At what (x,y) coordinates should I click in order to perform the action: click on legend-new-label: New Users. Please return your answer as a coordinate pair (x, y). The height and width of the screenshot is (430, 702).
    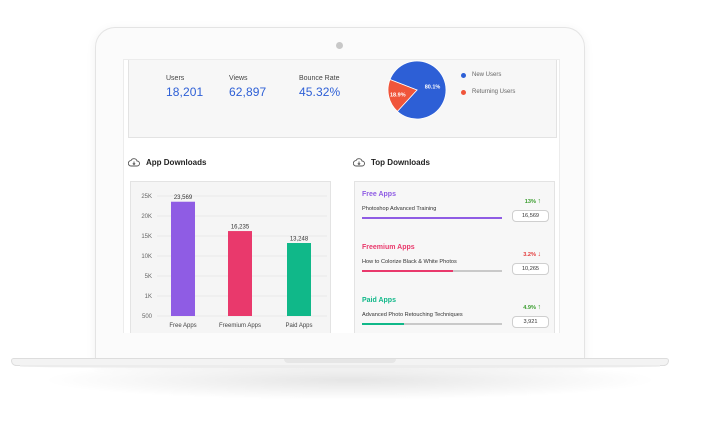
    Looking at the image, I should click on (487, 75).